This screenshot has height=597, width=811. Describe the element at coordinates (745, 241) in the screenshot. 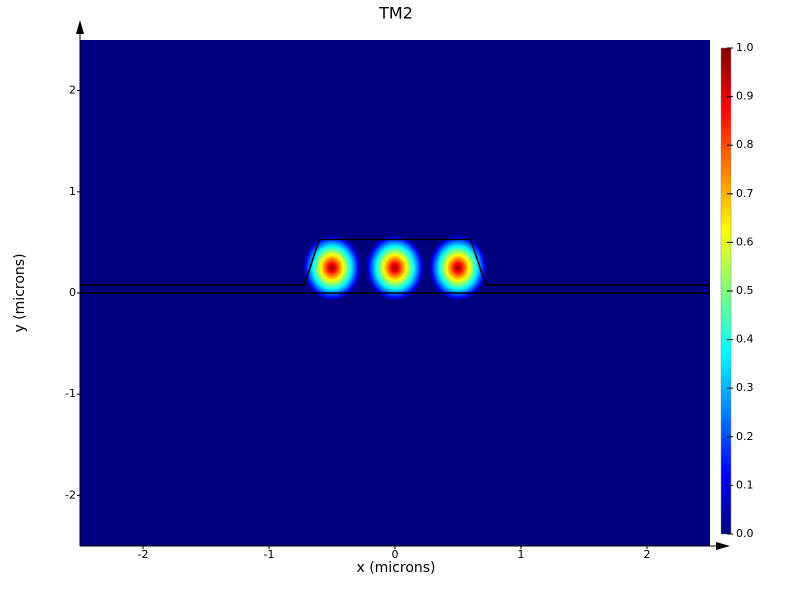

I see `colorbar-tick-label: 0.6` at that location.